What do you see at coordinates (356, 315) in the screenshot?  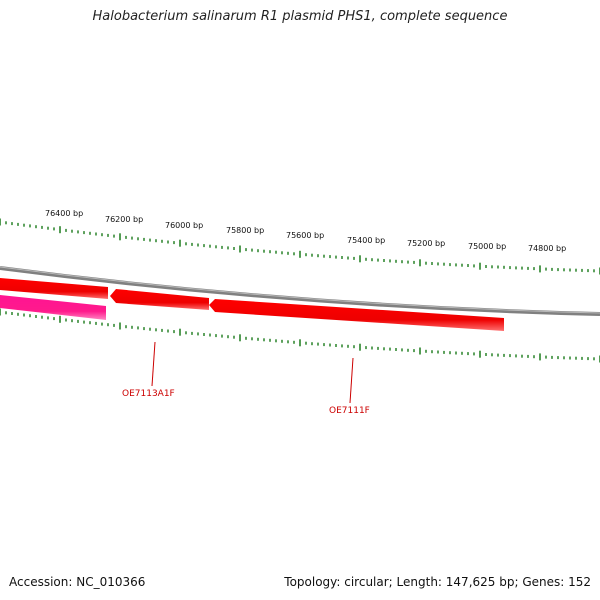 I see `gene-arrow-OE7111F` at bounding box center [356, 315].